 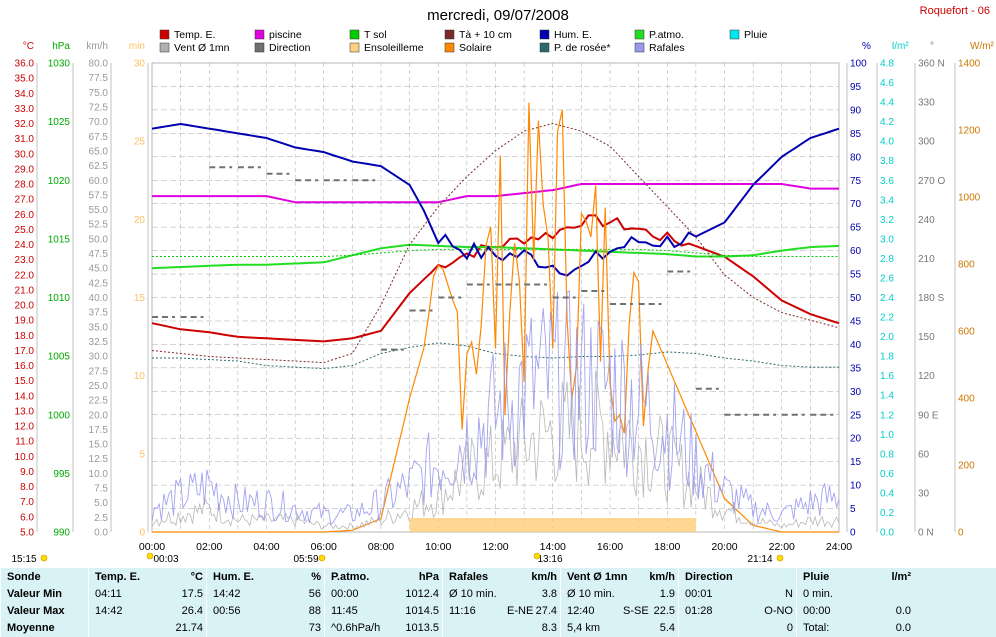 I want to click on axis-tick-label: 45.0, so click(x=99, y=269).